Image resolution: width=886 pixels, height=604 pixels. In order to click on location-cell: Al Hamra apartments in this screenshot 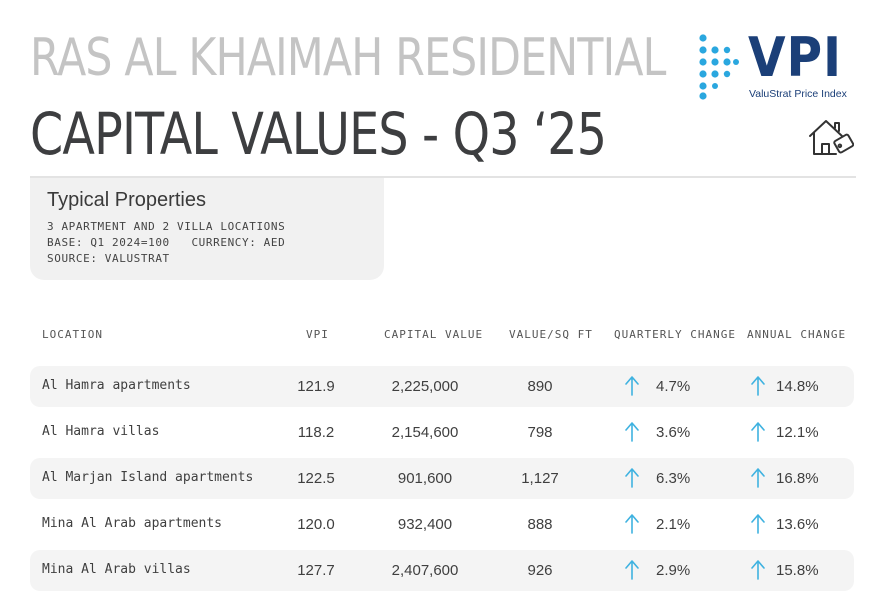, I will do `click(116, 385)`.